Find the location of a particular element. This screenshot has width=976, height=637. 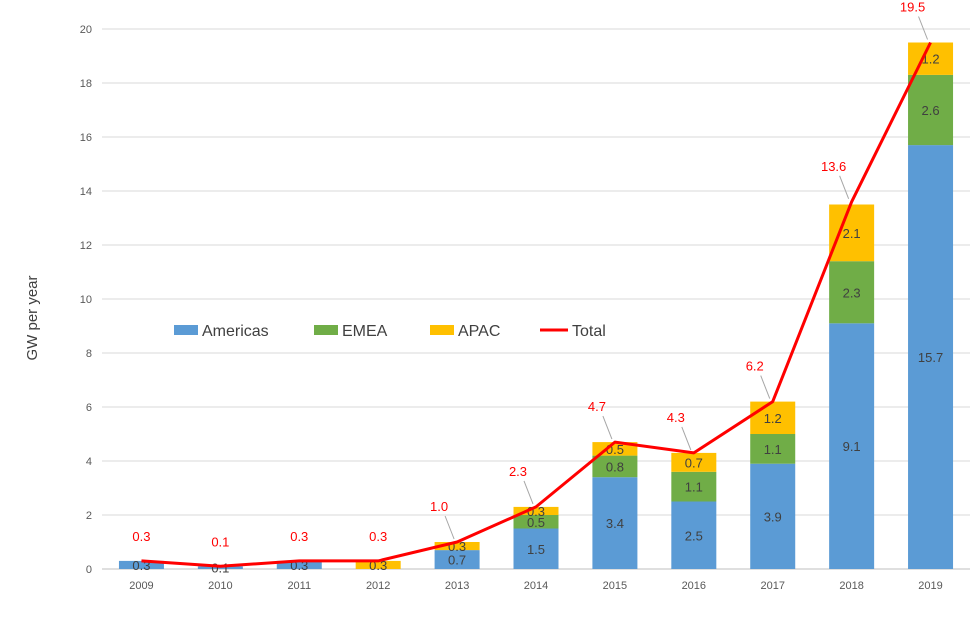

total-data-label: 19.5 is located at coordinates (912, 7).